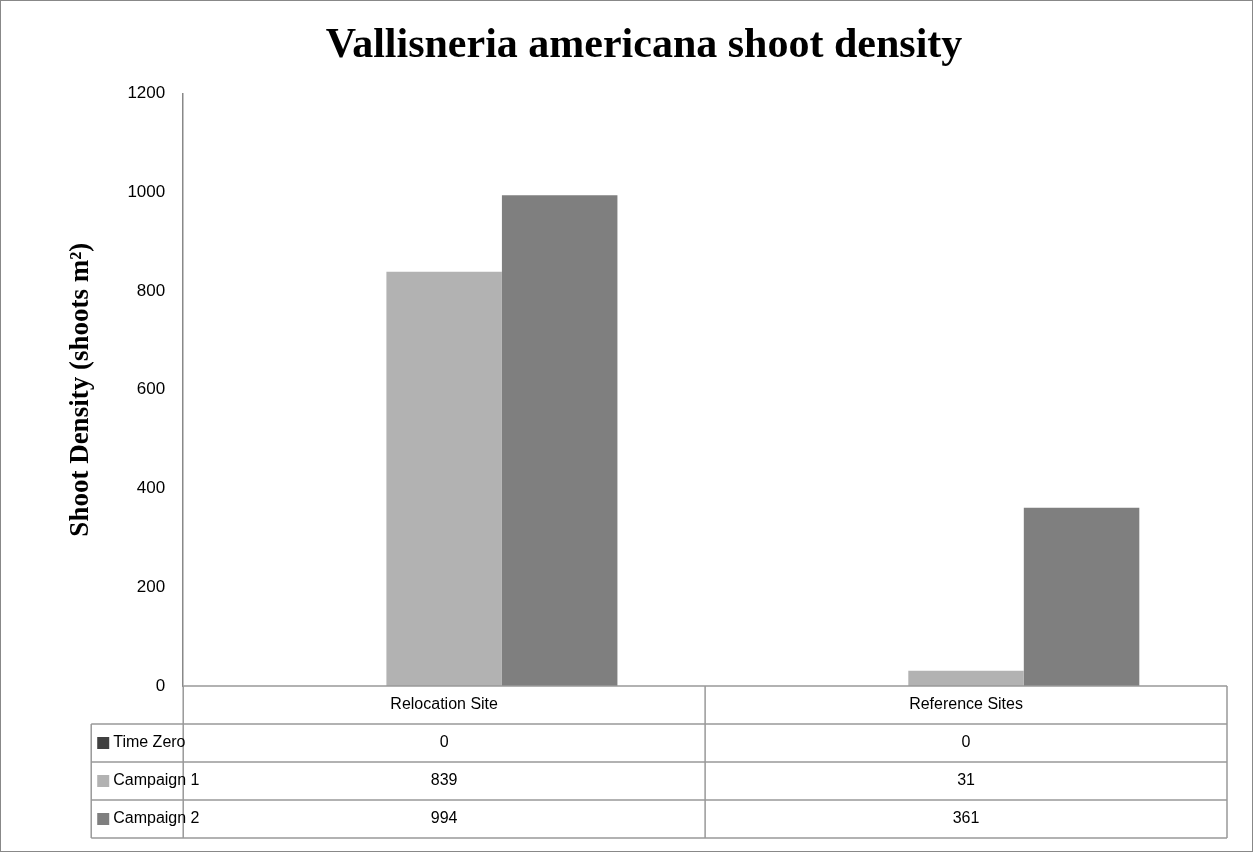  I want to click on y-tick-label: 1200, so click(146, 93).